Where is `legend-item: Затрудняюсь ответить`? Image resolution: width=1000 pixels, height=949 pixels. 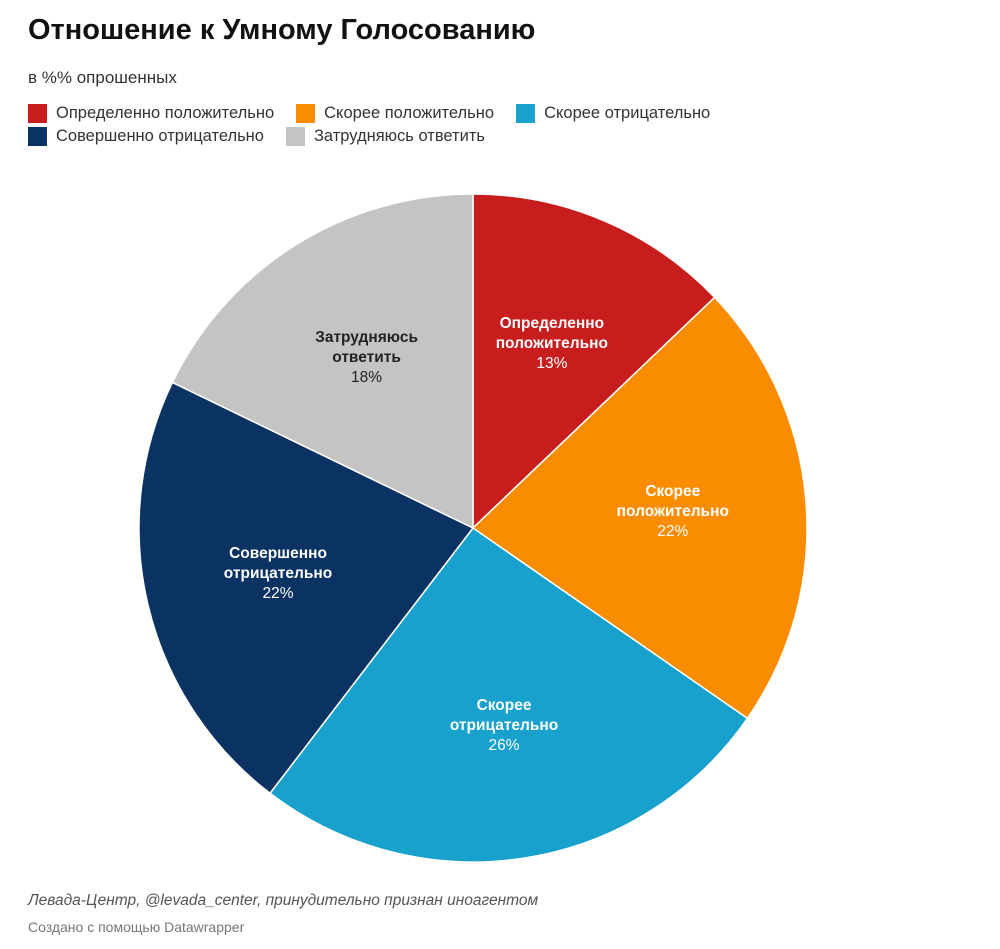 legend-item: Затрудняюсь ответить is located at coordinates (385, 136).